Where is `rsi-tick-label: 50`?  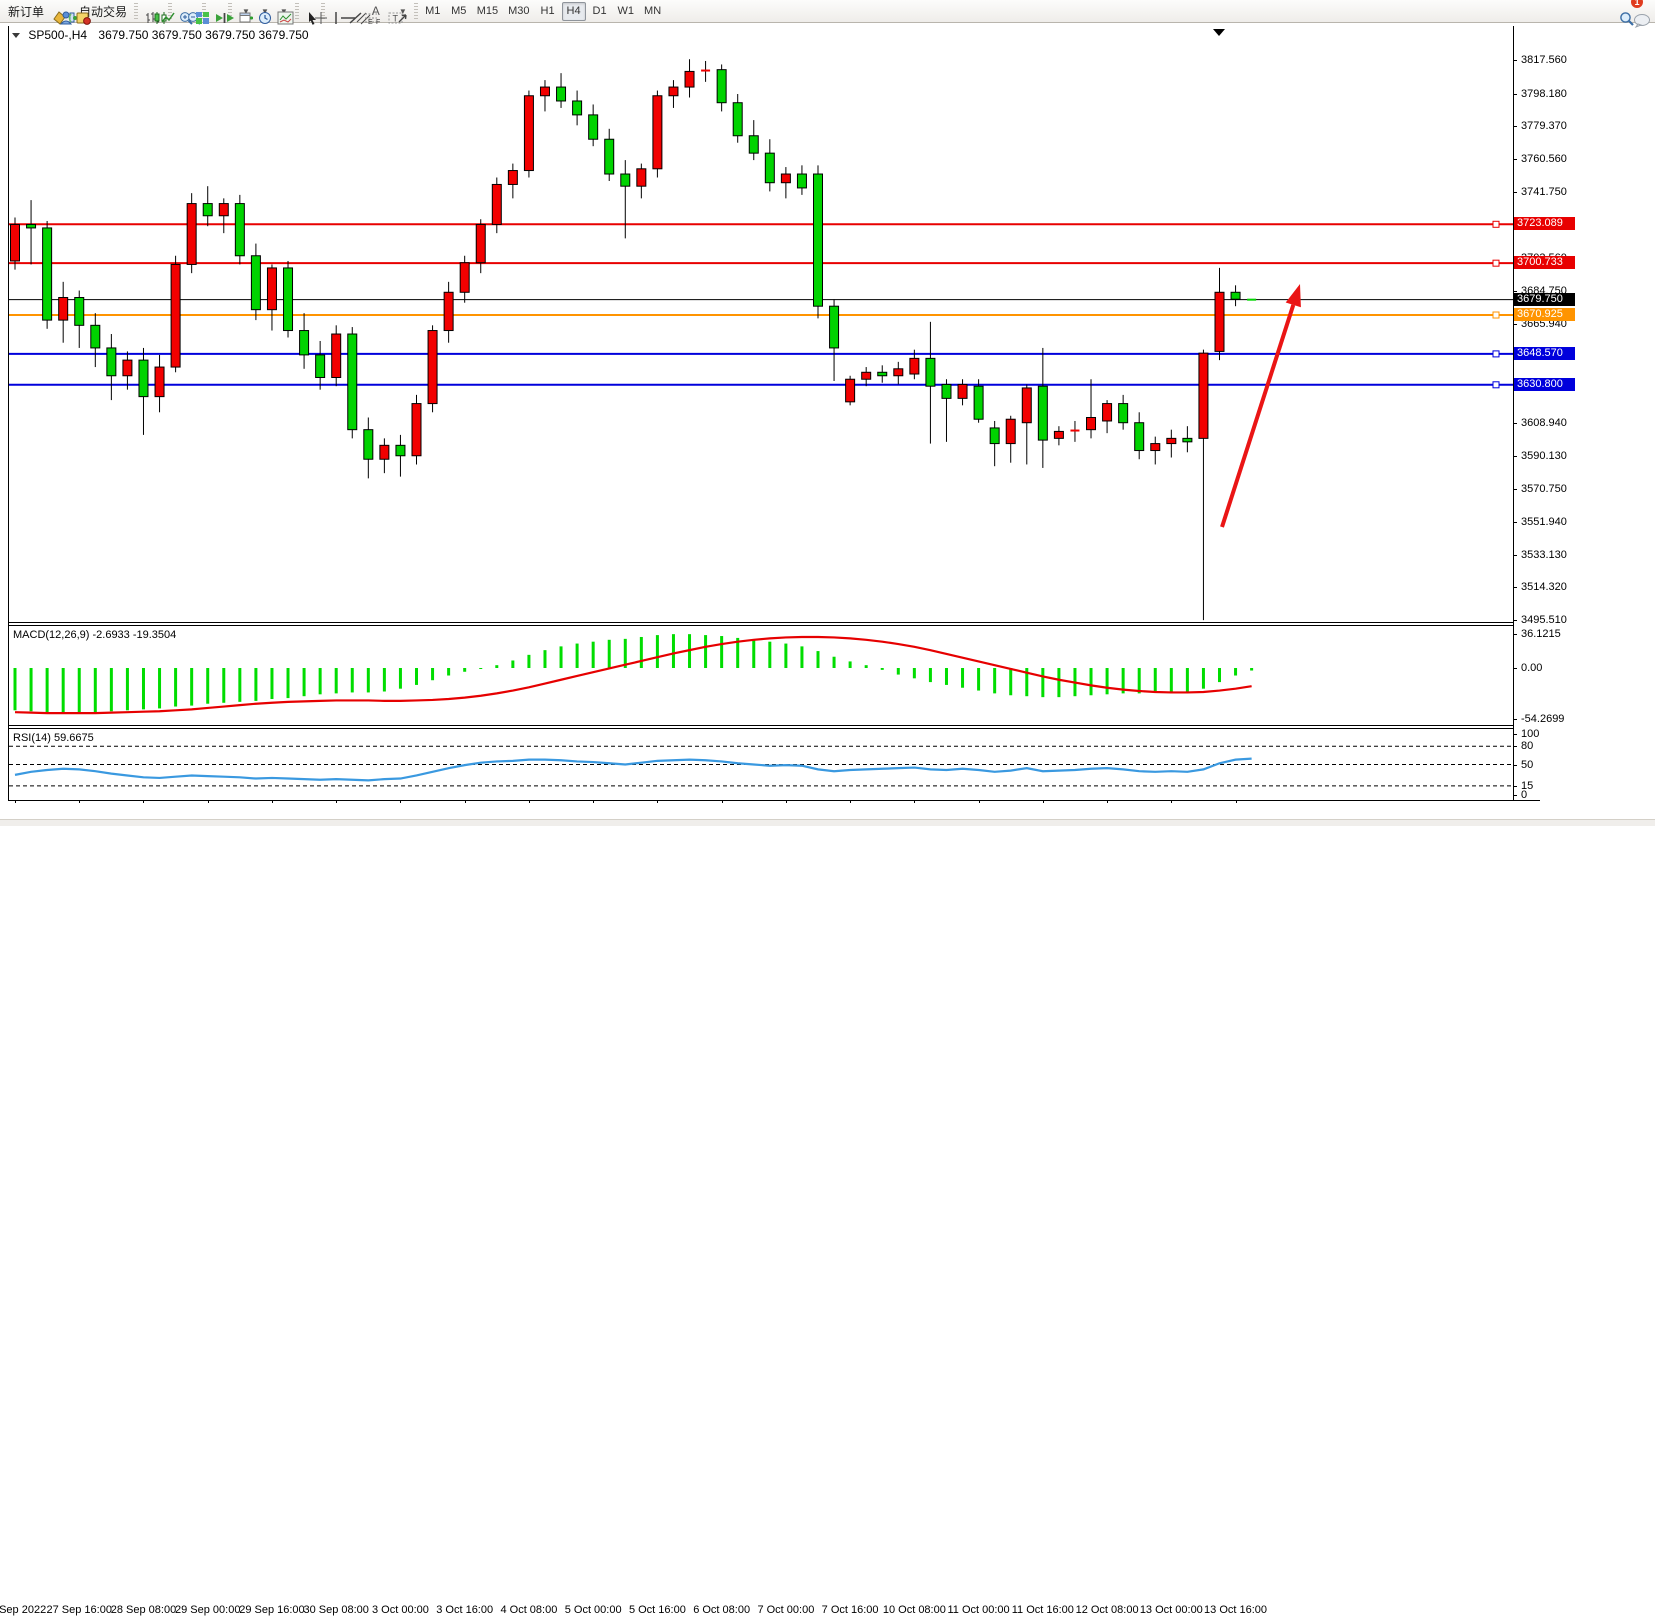
rsi-tick-label: 50 is located at coordinates (1527, 765).